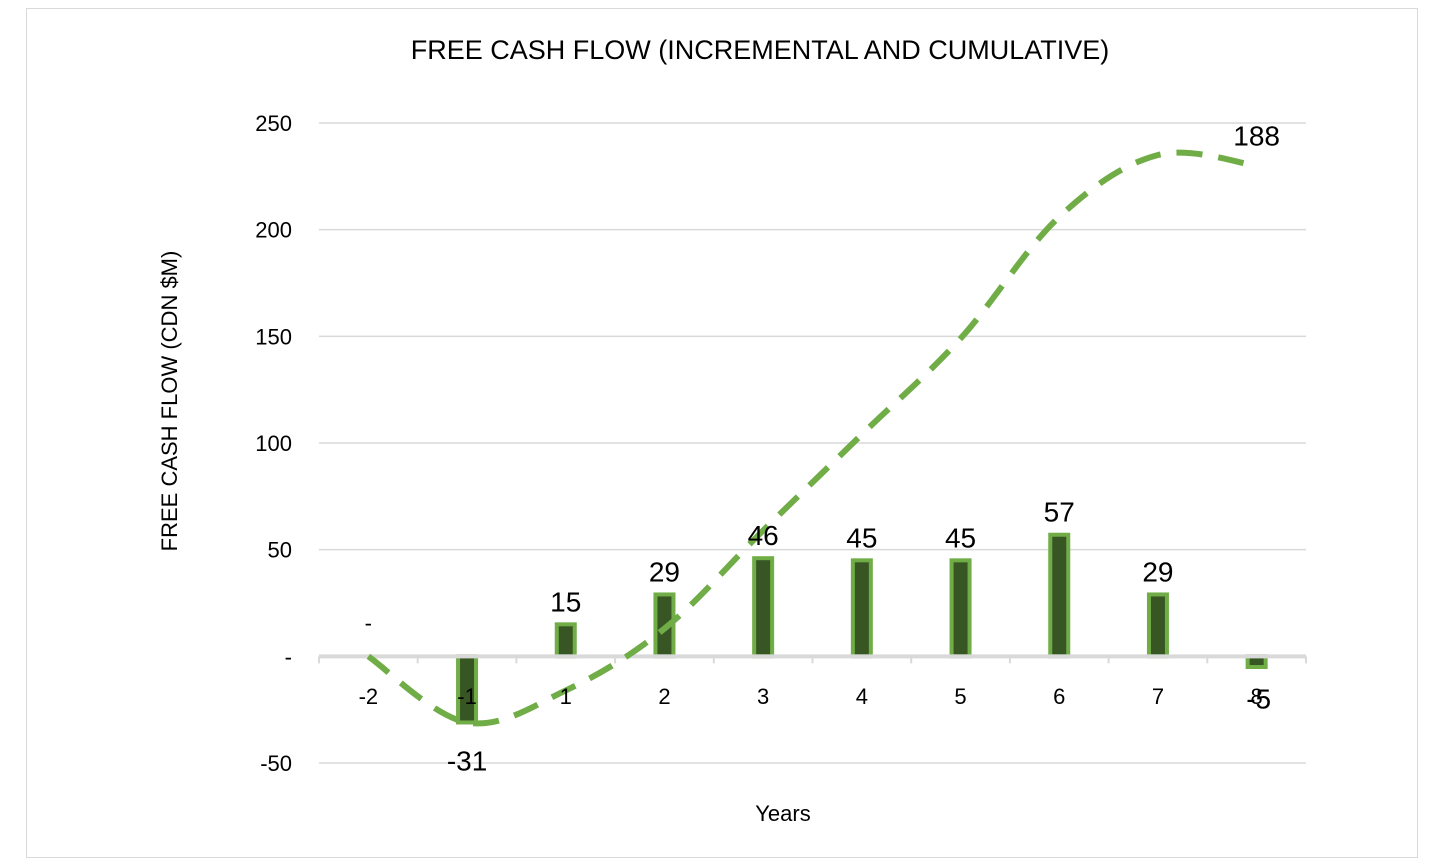  I want to click on x-tick-label: 4, so click(862, 696).